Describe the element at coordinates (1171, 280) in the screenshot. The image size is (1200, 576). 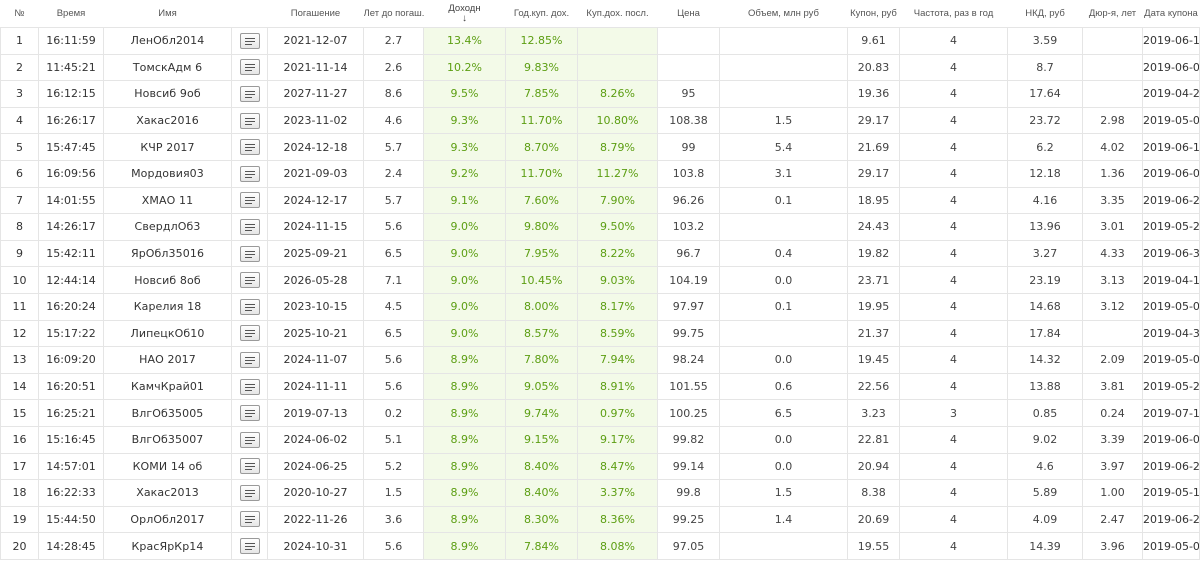
I see `cell-coupon-date: 2019-04-17` at that location.